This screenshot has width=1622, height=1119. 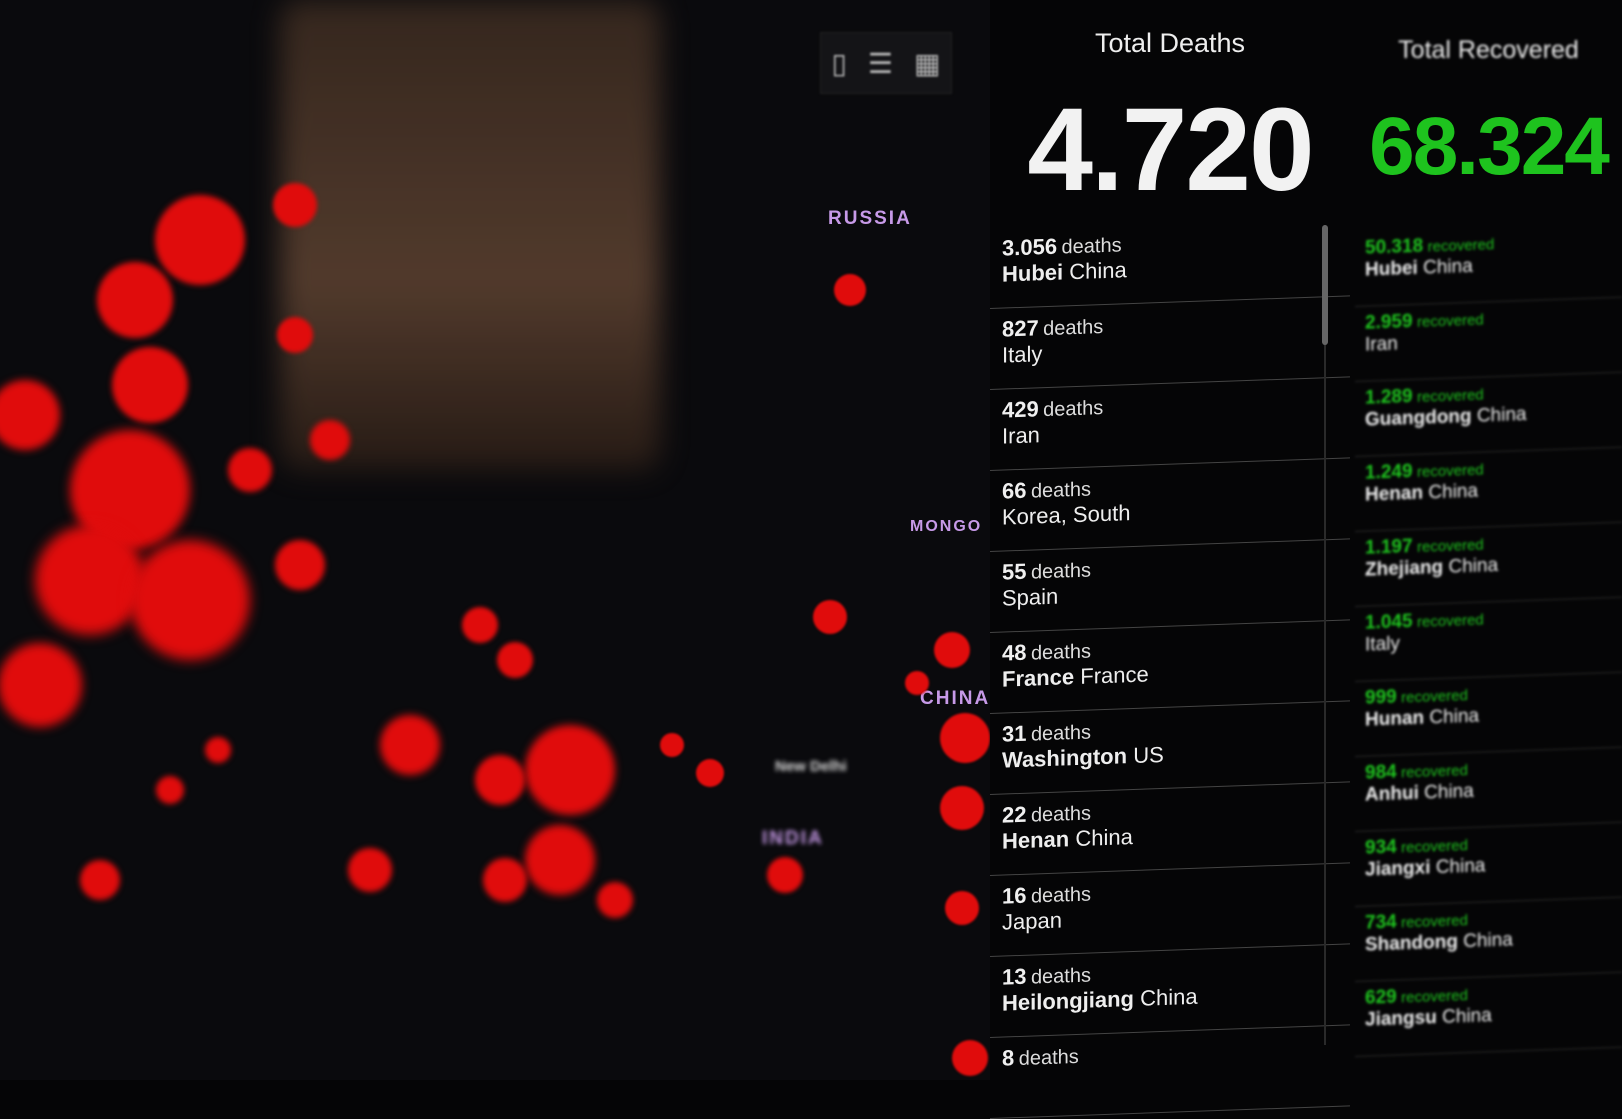 I want to click on region: France, so click(x=1114, y=675).